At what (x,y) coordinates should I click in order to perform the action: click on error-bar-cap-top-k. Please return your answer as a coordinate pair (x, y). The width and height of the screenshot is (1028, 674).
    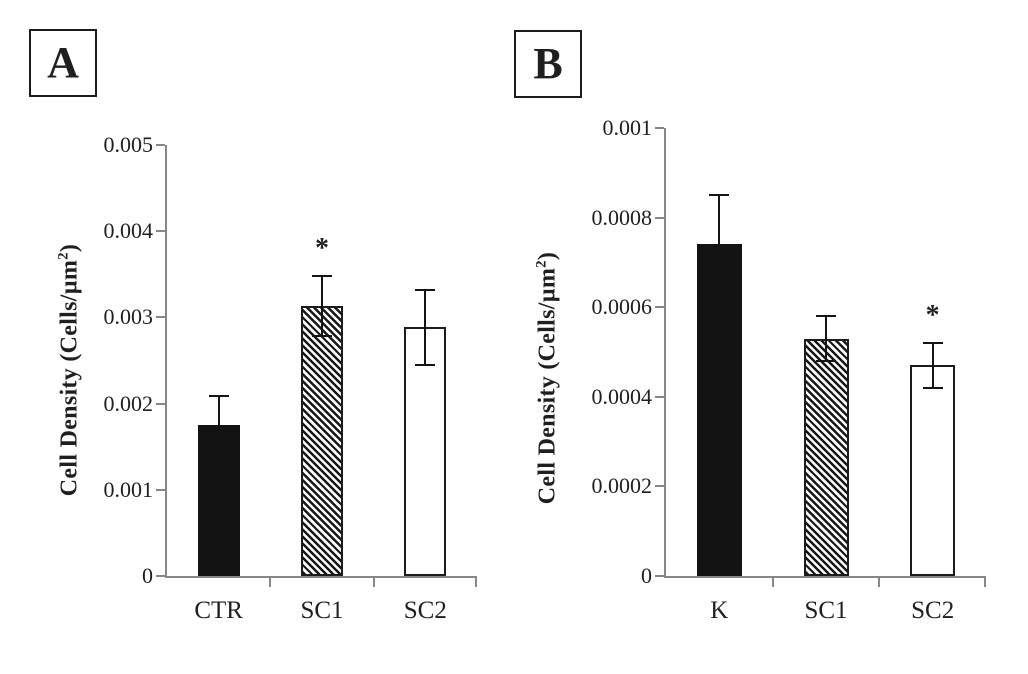
    Looking at the image, I should click on (719, 195).